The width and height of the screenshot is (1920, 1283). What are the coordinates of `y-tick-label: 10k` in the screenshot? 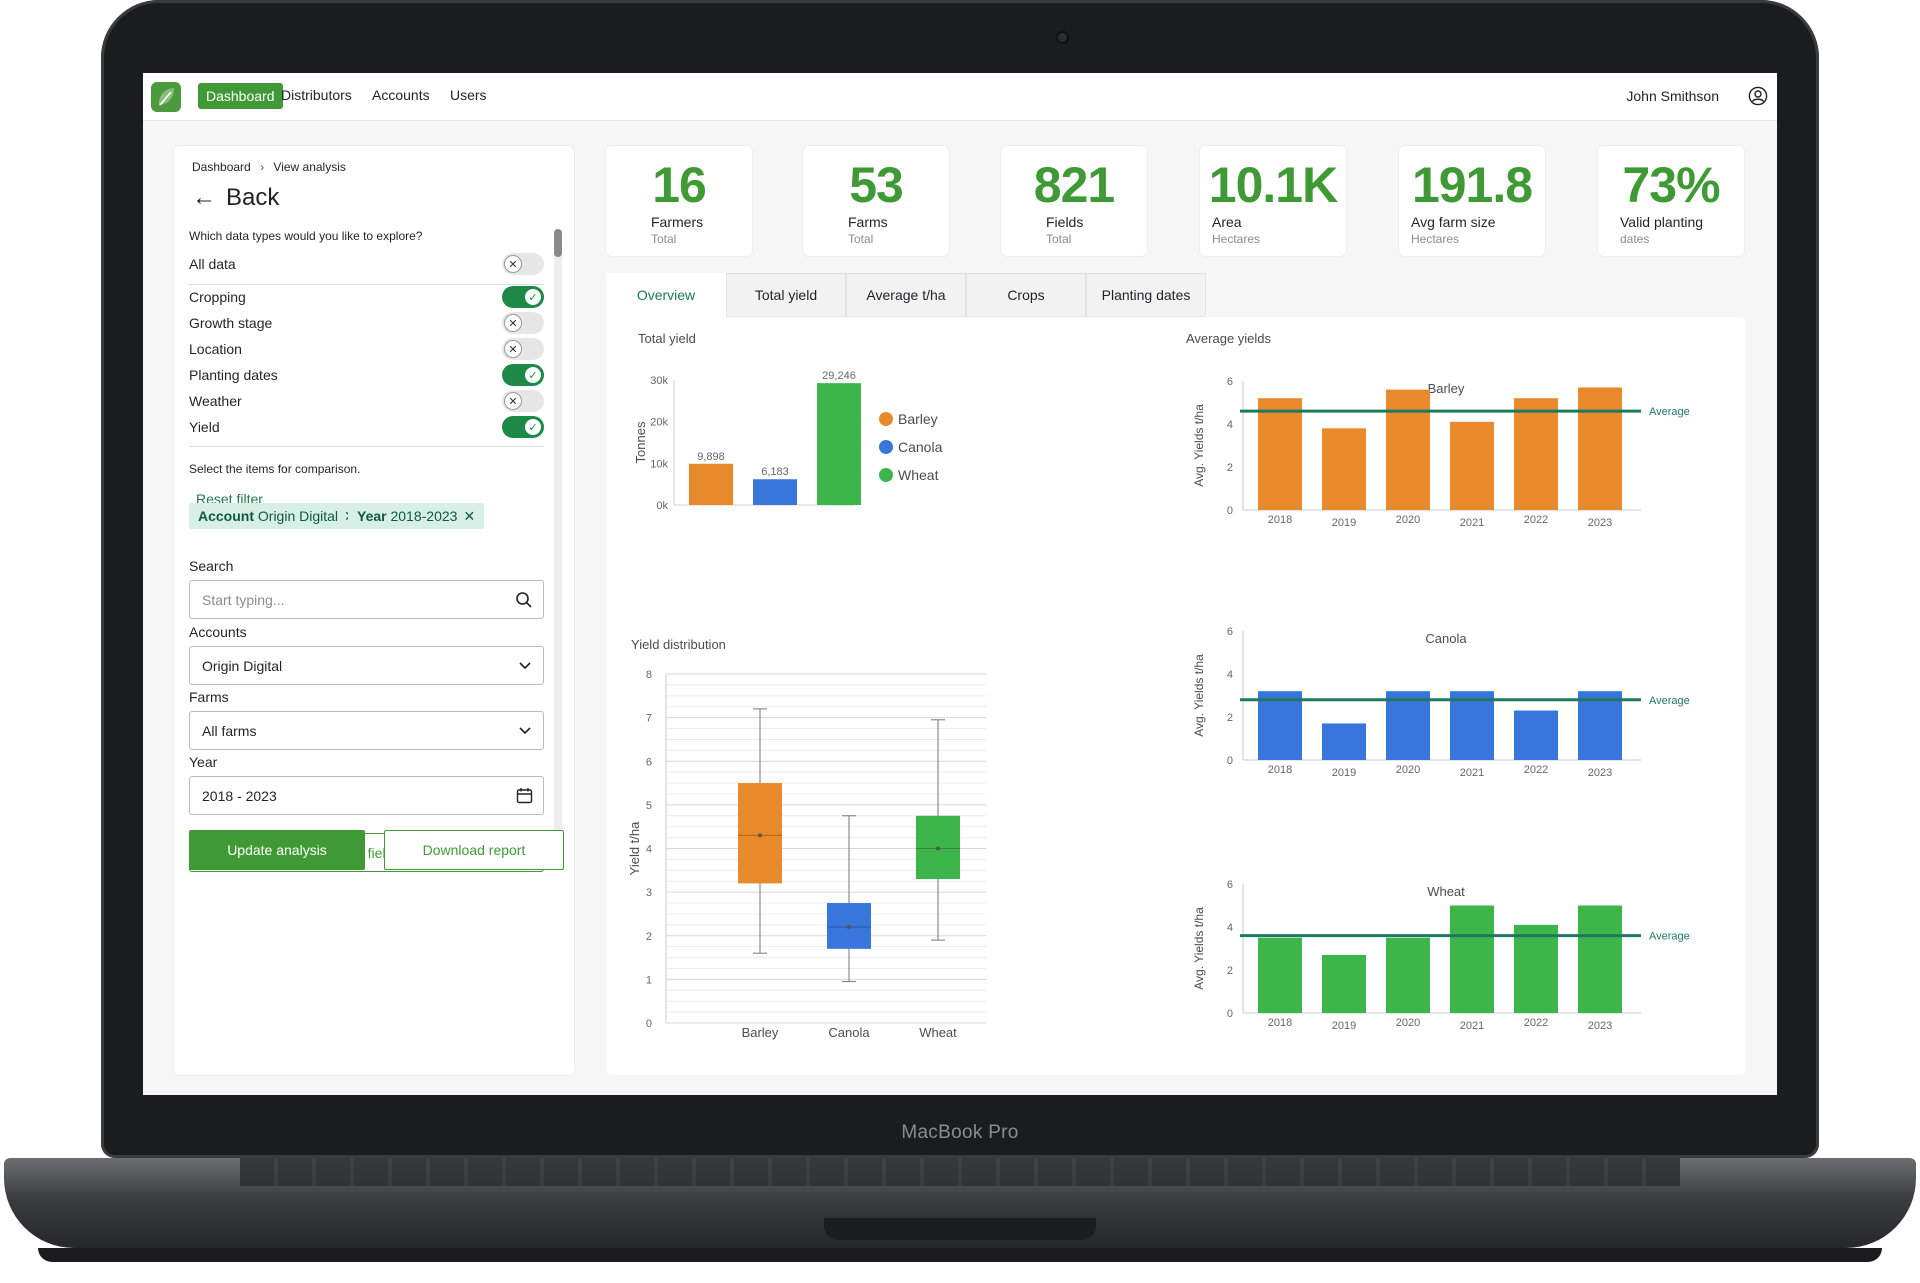 It's located at (659, 464).